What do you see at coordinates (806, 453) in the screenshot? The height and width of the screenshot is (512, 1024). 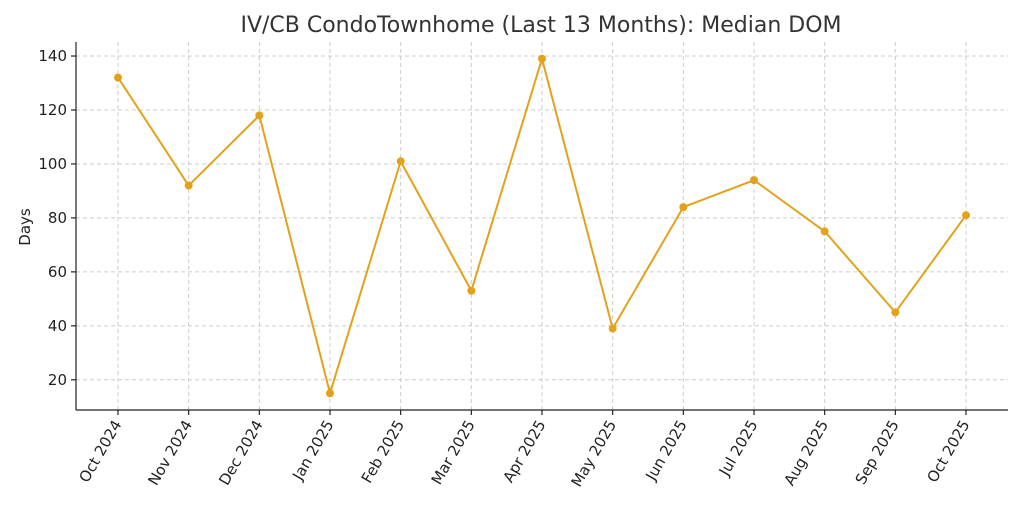 I see `x-tick-label: Aug 2025` at bounding box center [806, 453].